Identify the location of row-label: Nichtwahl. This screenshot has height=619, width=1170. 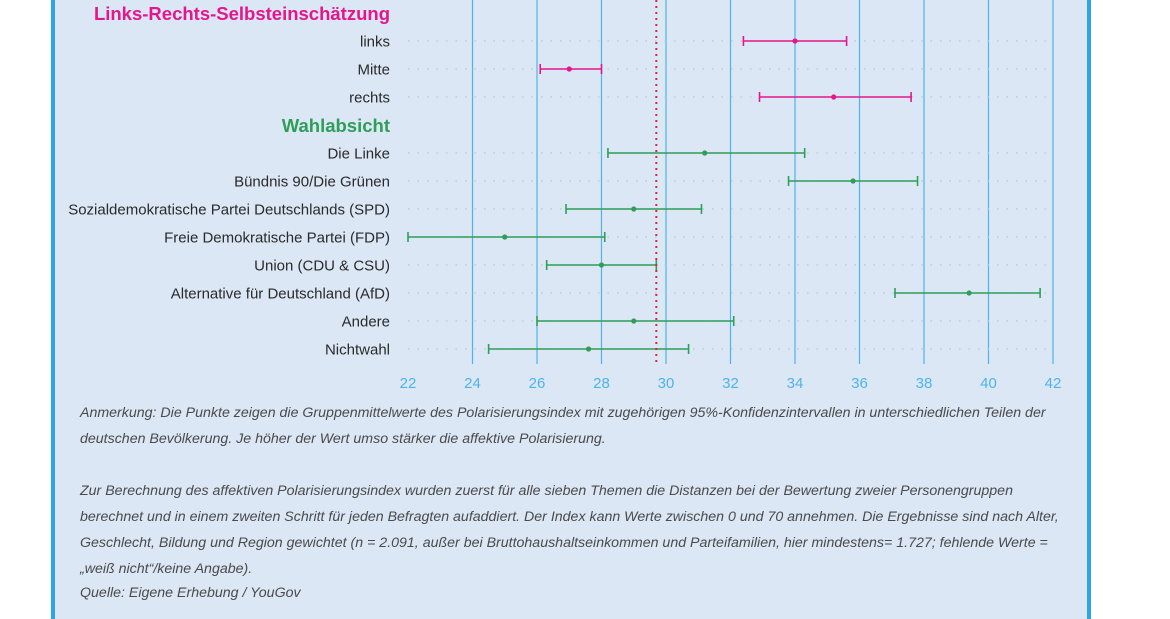
(357, 350).